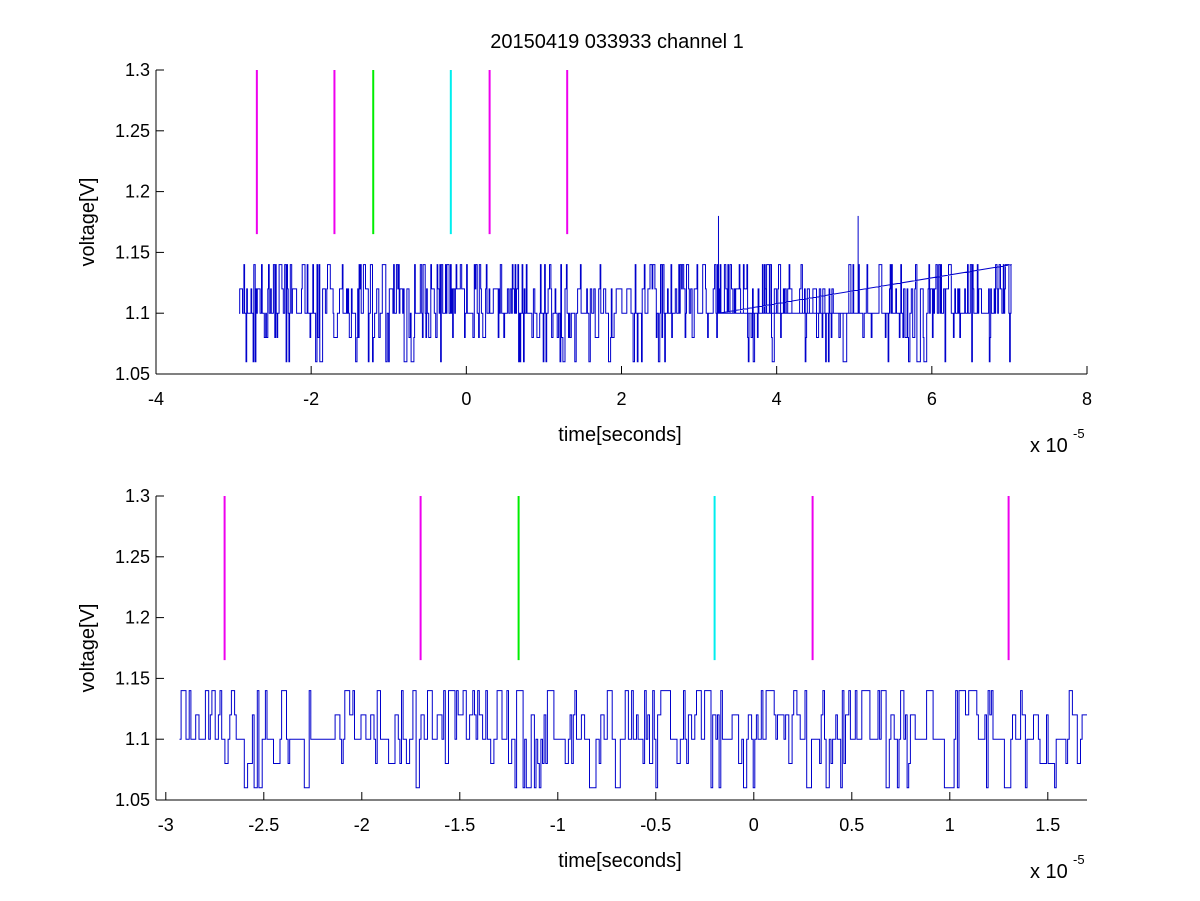 Image resolution: width=1200 pixels, height=901 pixels. What do you see at coordinates (950, 825) in the screenshot?
I see `x-tick-label: 1` at bounding box center [950, 825].